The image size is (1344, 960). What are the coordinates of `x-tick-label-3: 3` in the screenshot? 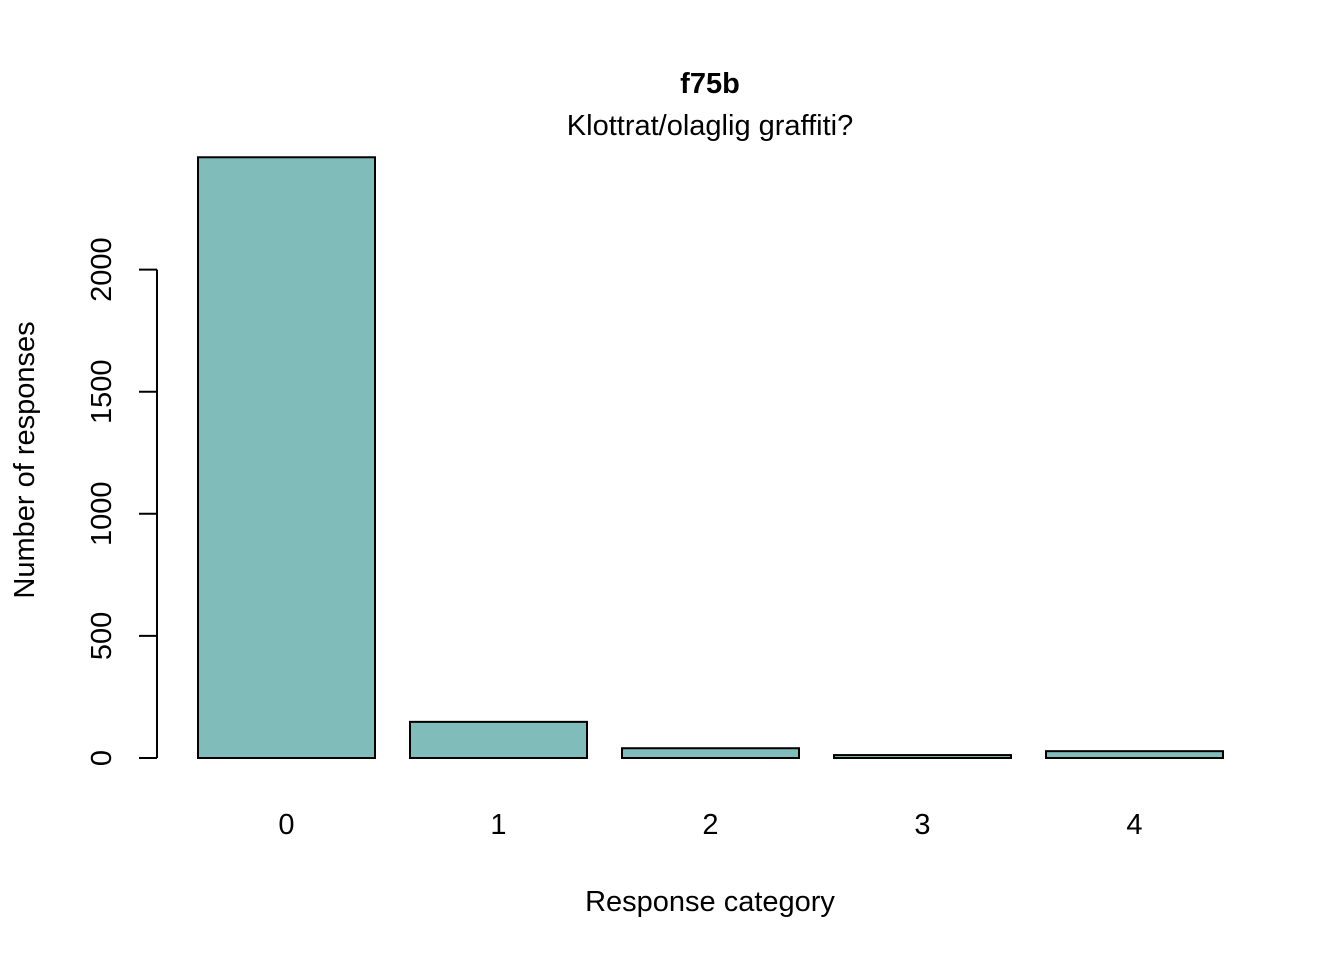 It's located at (922, 825).